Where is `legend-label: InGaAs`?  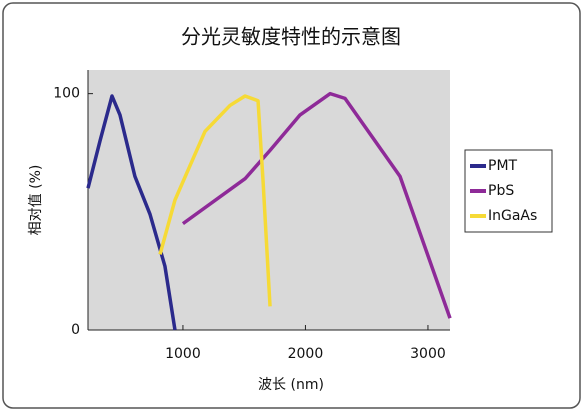 legend-label: InGaAs is located at coordinates (512, 216).